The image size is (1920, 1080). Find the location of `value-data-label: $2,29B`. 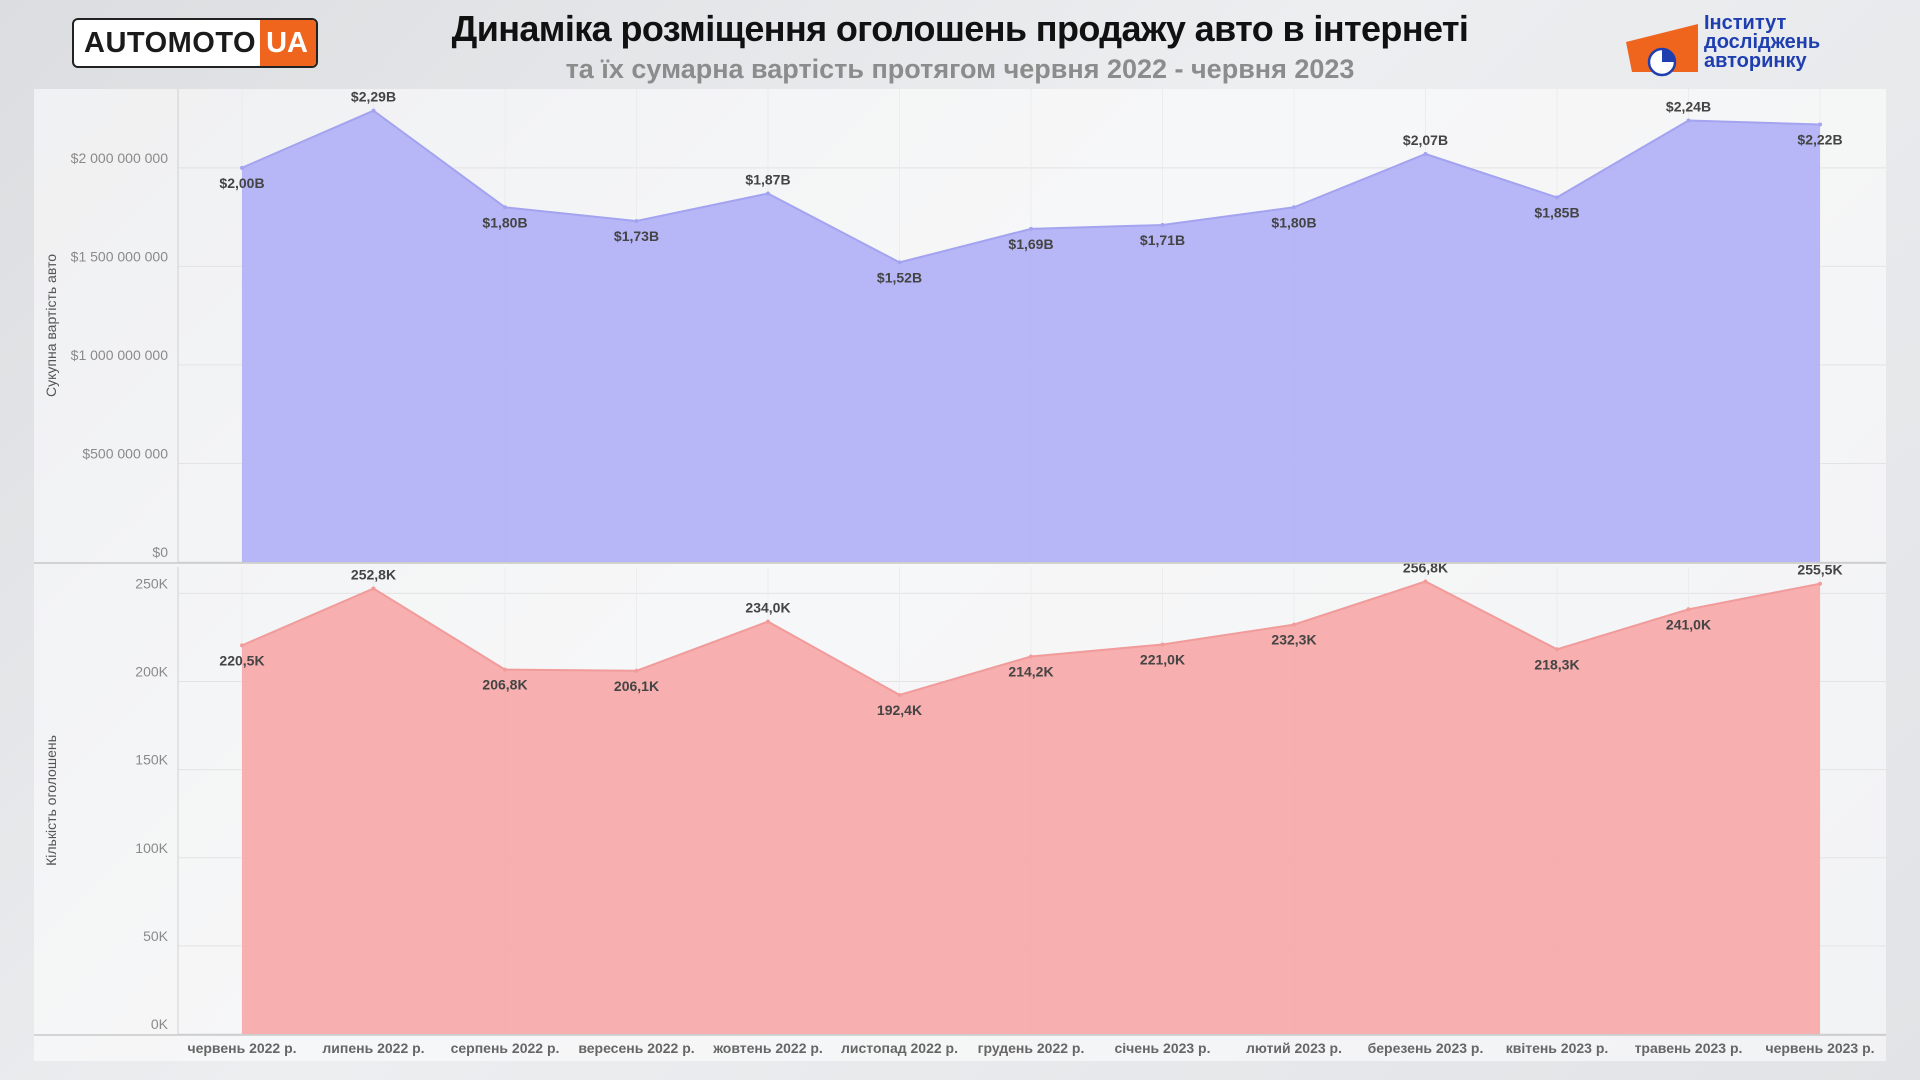

value-data-label: $2,29B is located at coordinates (373, 97).